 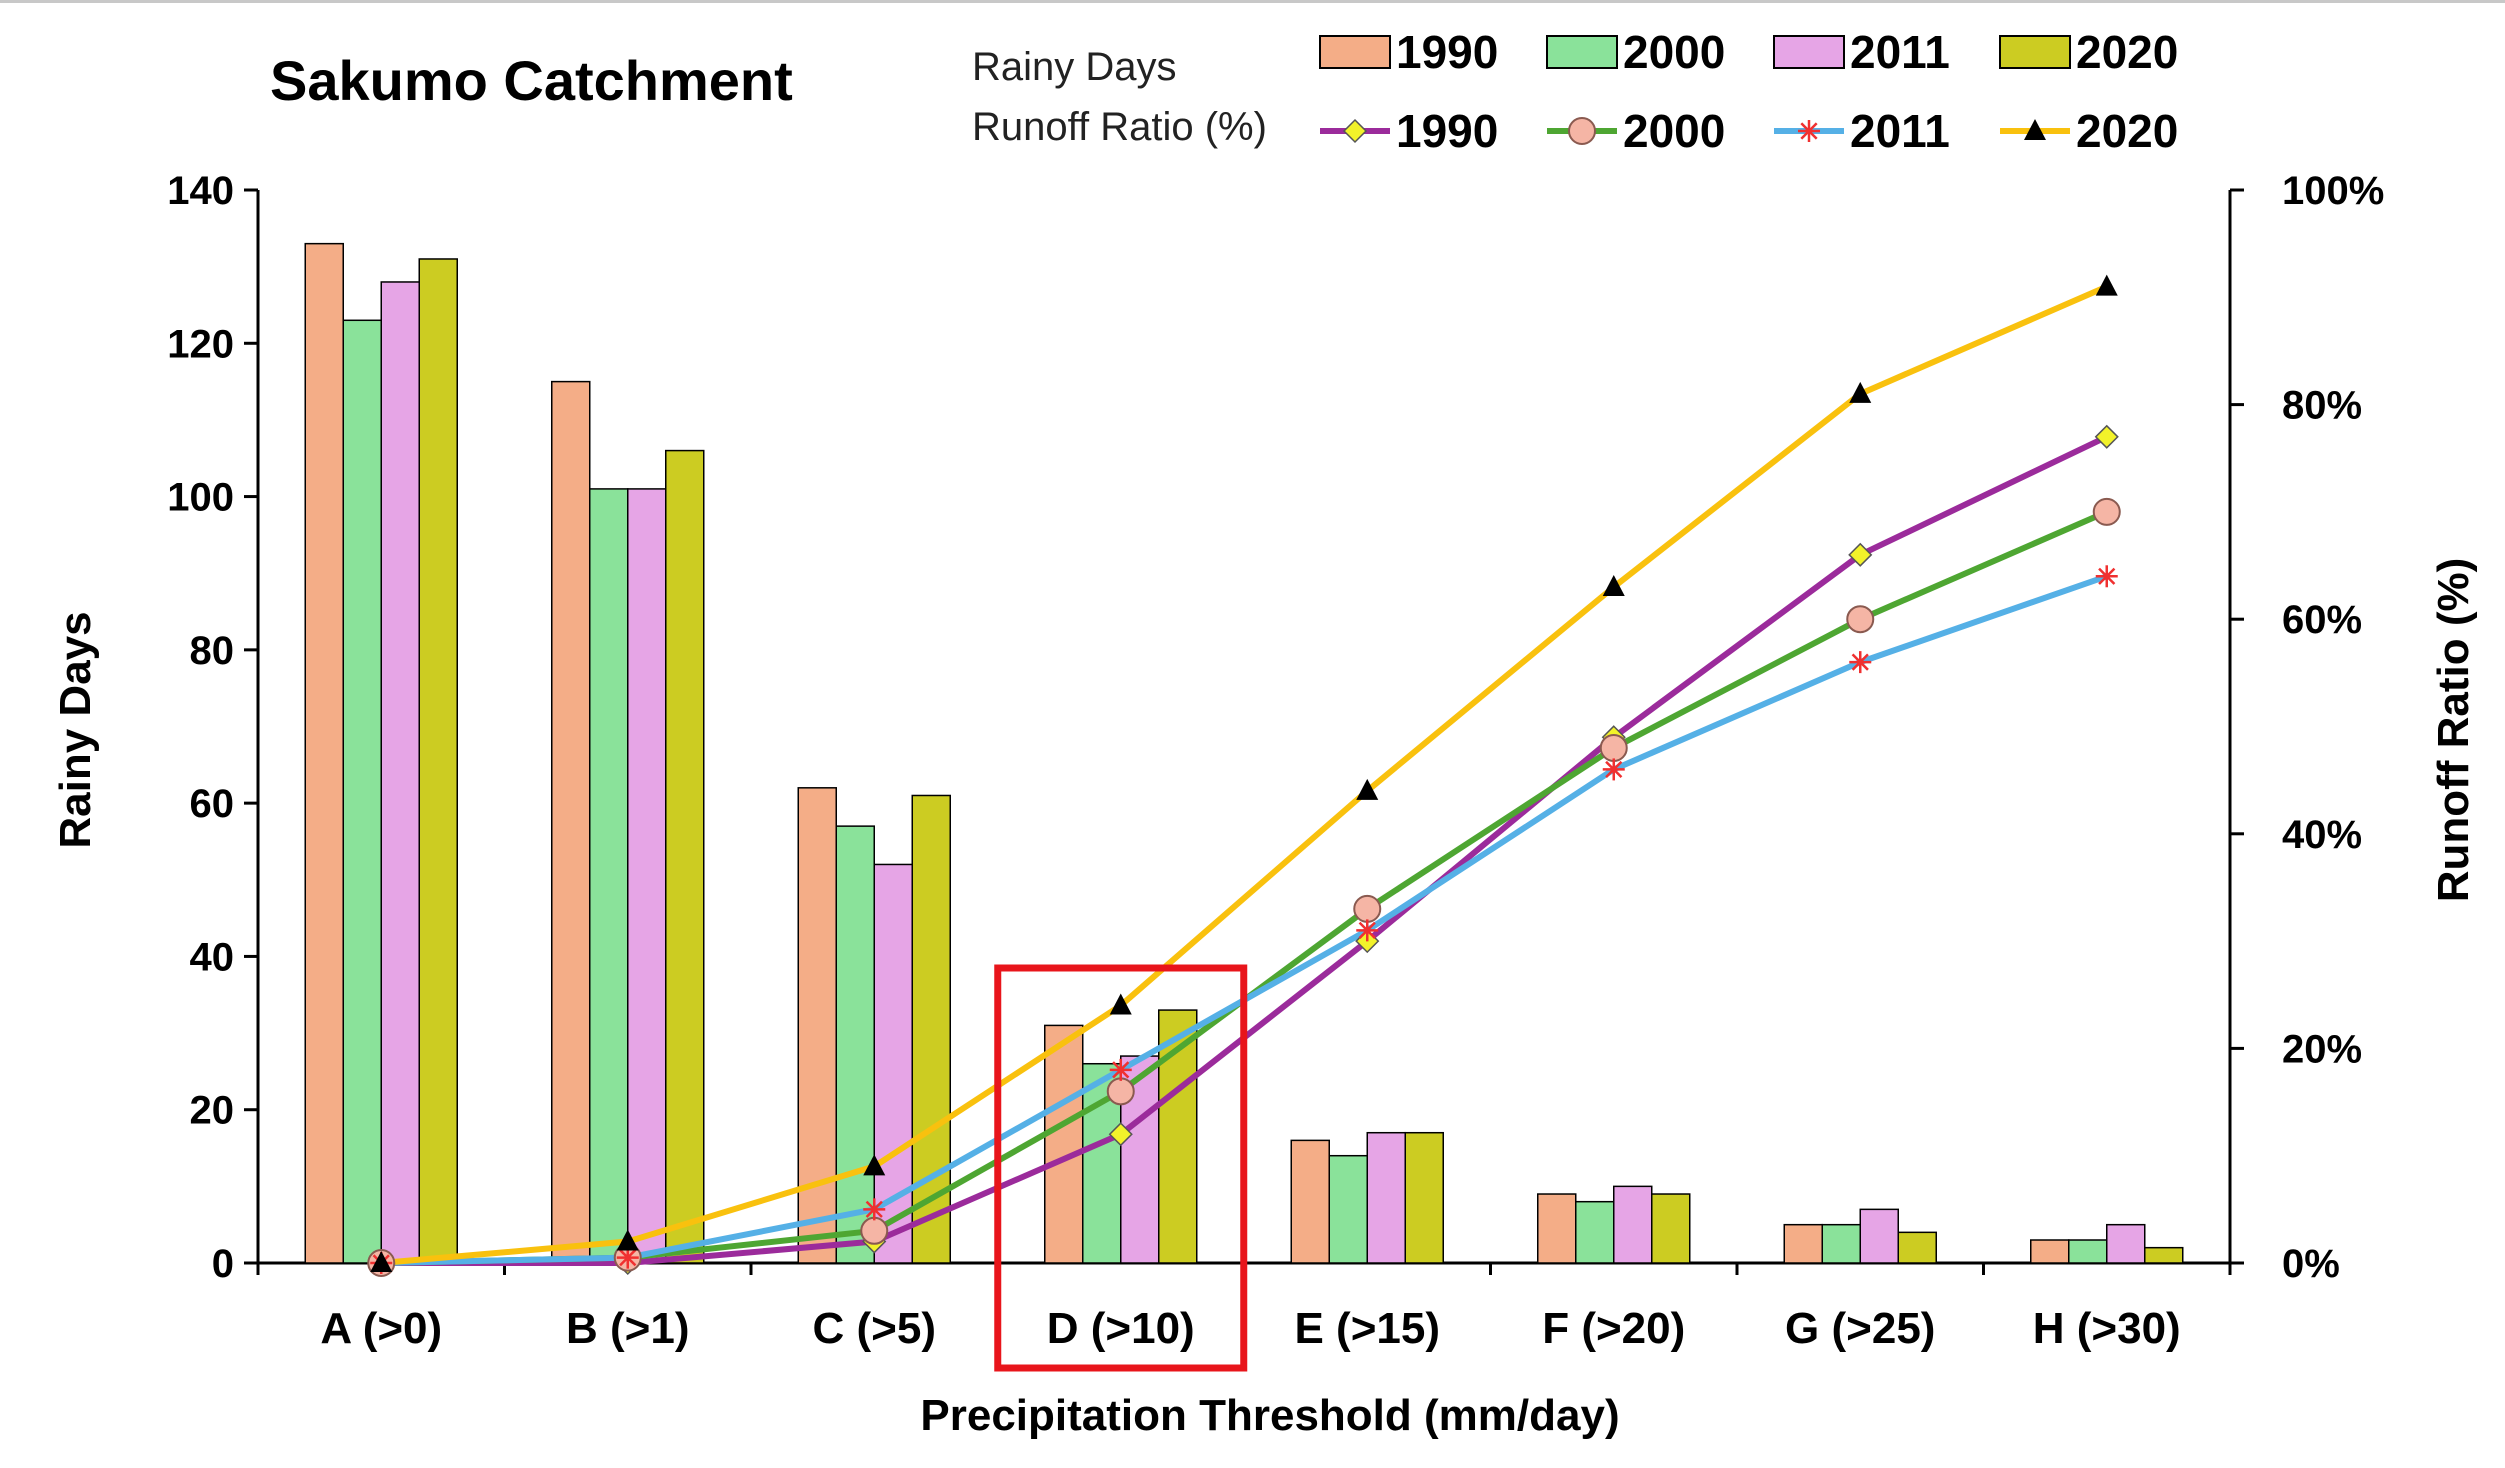 I want to click on x-axis-title: Precipitation Threshold (mm/day), so click(x=1269, y=1415).